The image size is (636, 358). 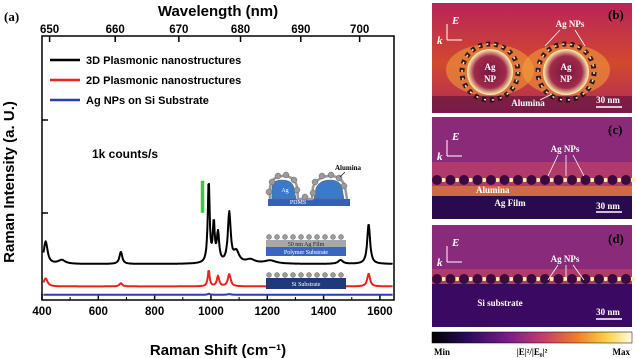 What do you see at coordinates (380, 312) in the screenshot?
I see `x-tick-label-1600: 1600` at bounding box center [380, 312].